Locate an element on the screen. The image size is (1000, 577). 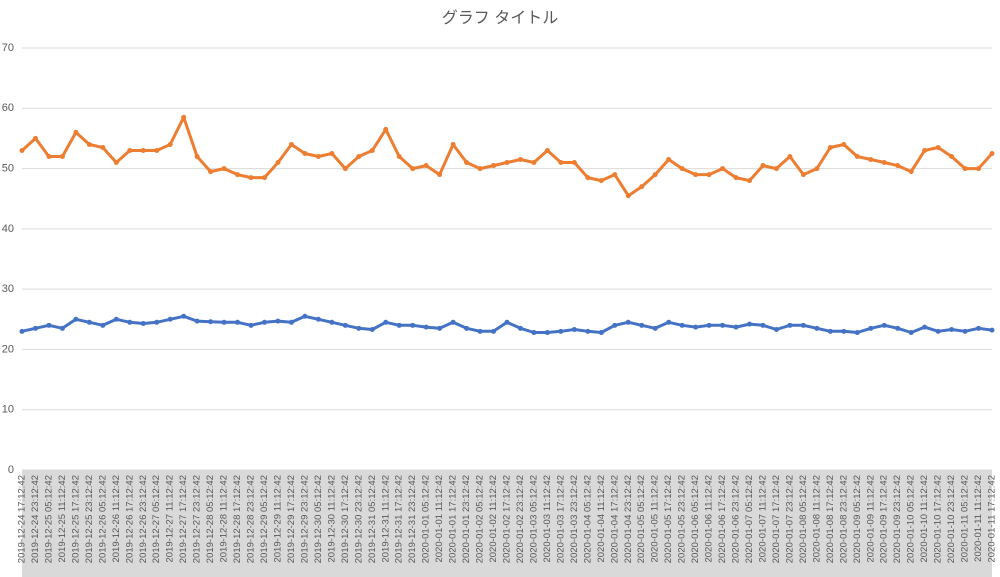
x-tick-label: 2019-12-29 23:12:42 is located at coordinates (304, 519).